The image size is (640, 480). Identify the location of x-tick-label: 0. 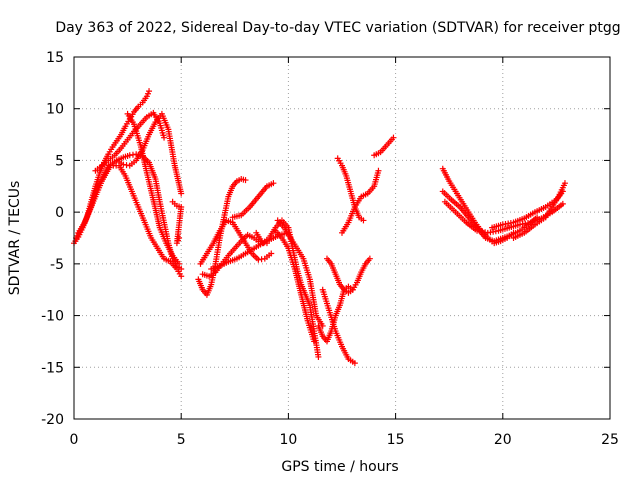
(74, 440).